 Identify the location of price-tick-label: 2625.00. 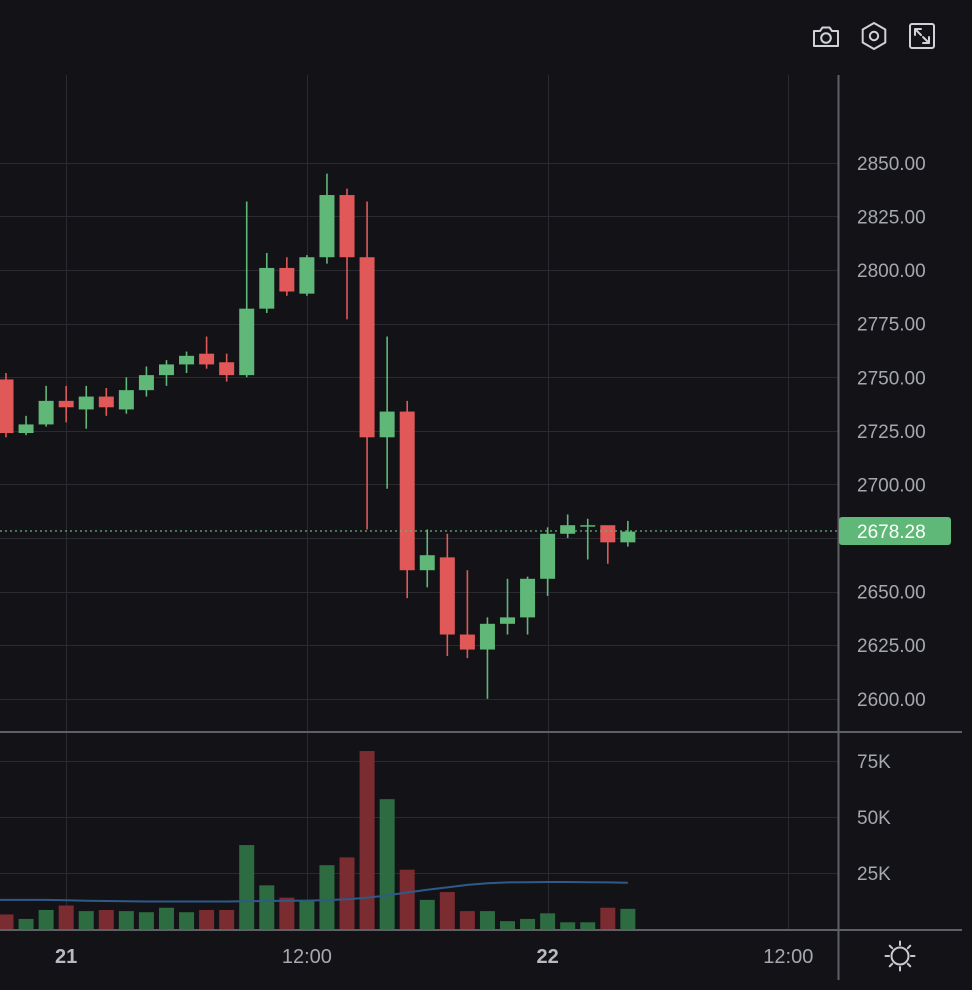
(891, 646).